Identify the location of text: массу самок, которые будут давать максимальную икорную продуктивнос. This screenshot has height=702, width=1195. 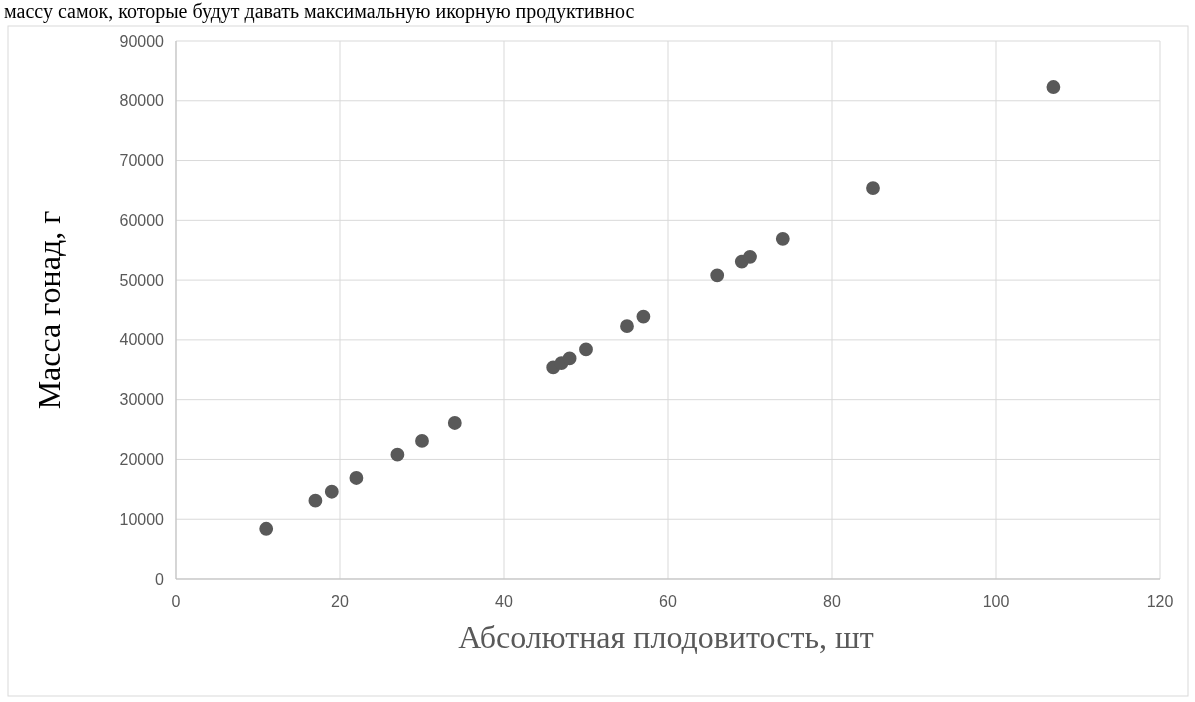
(319, 11).